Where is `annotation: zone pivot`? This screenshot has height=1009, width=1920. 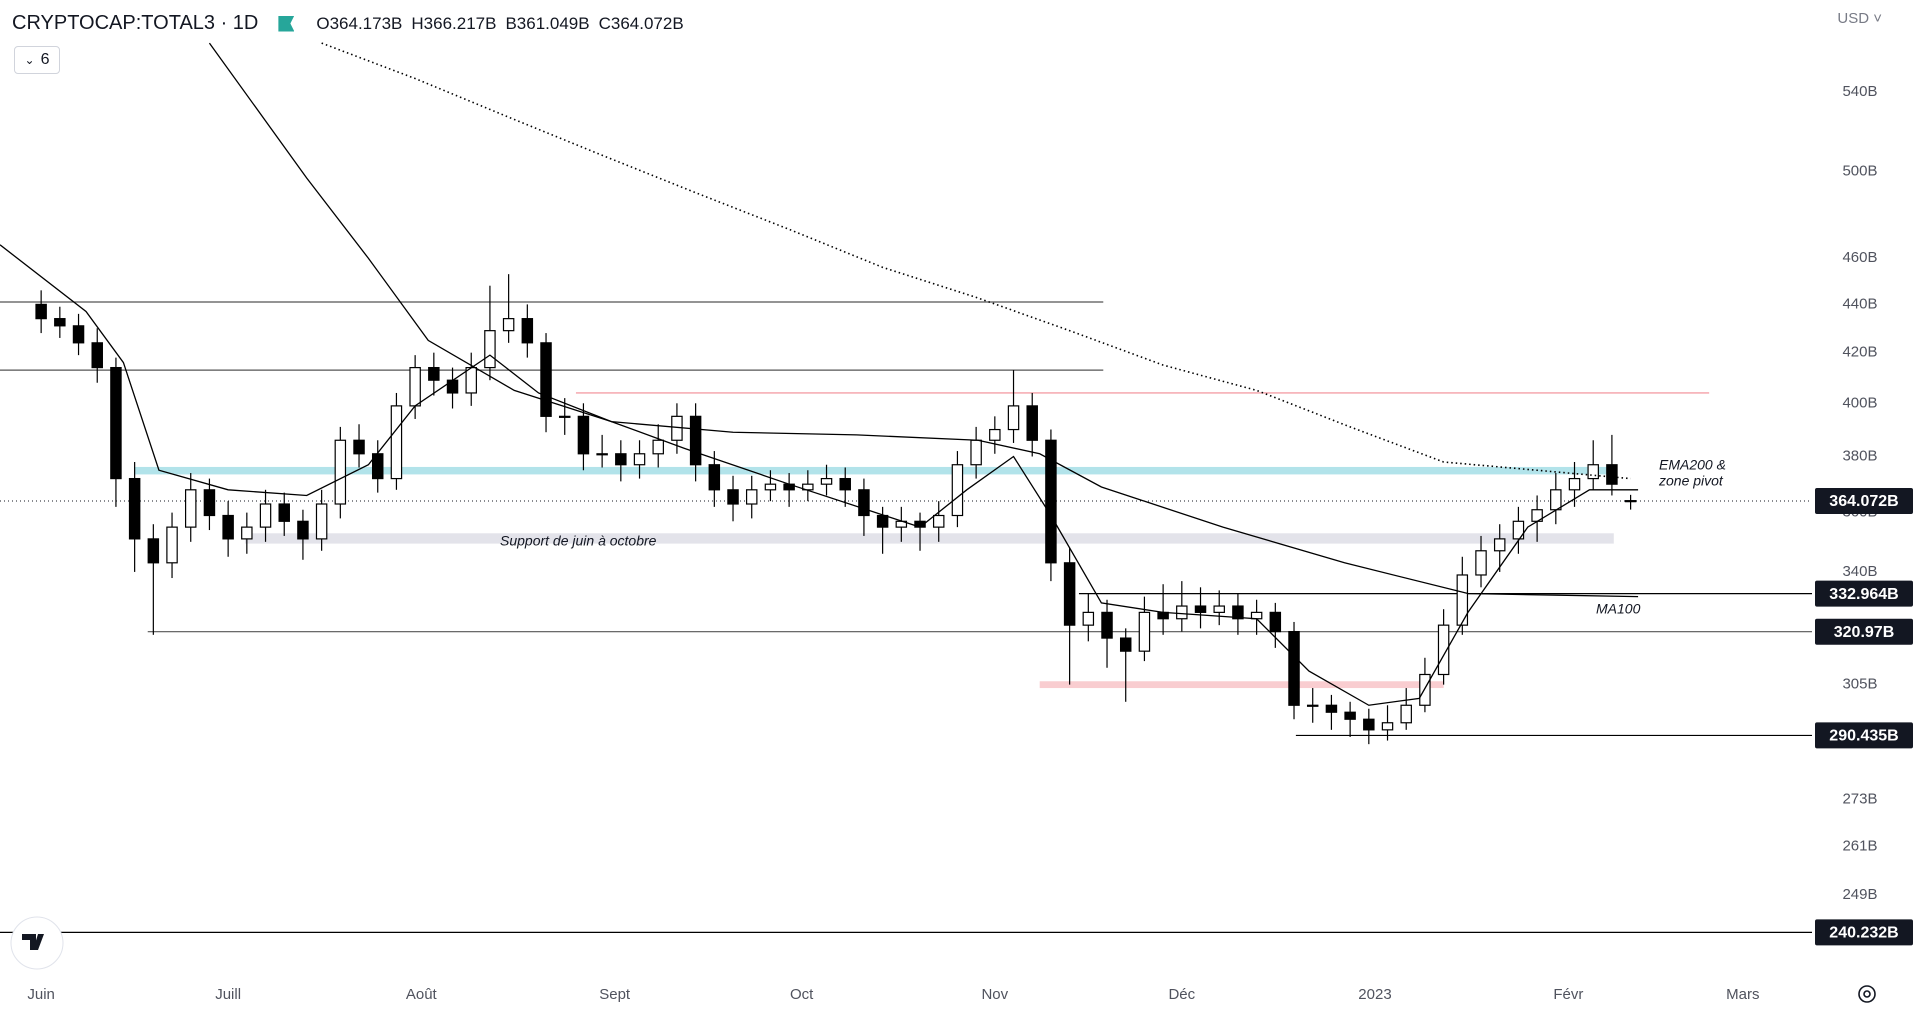
annotation: zone pivot is located at coordinates (1691, 481).